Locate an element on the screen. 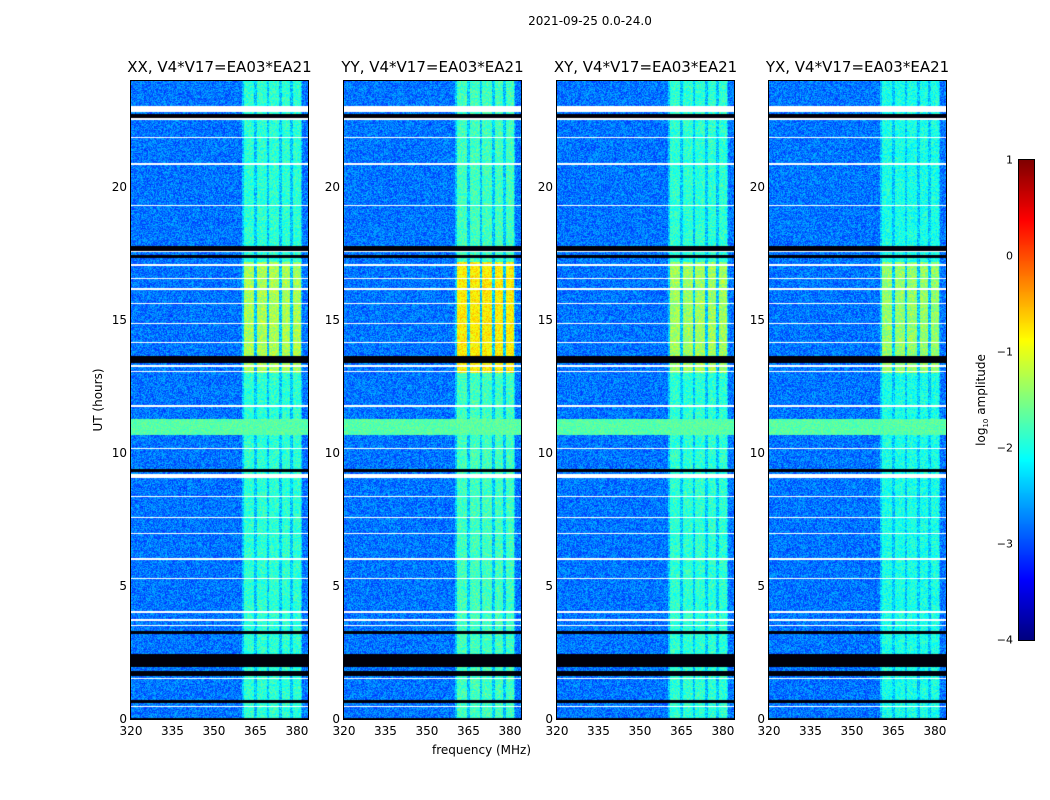 Image resolution: width=1050 pixels, height=800 pixels. y-axis-label: UT (hours) is located at coordinates (98, 400).